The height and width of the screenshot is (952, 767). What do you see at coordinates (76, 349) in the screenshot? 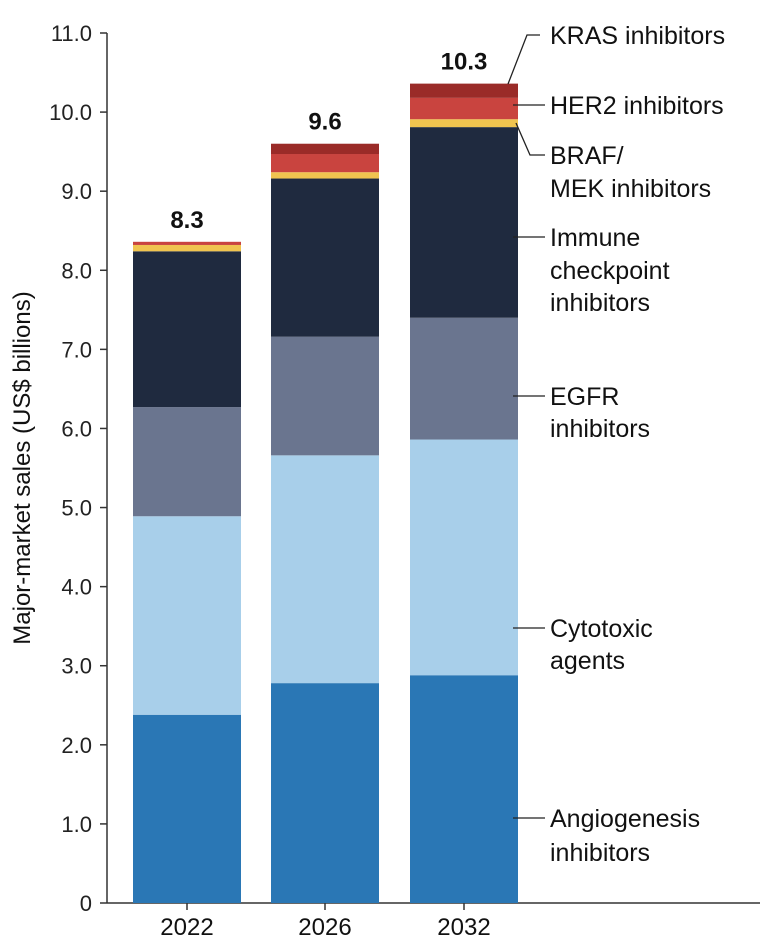
I see `y-tick-label: 7.0` at bounding box center [76, 349].